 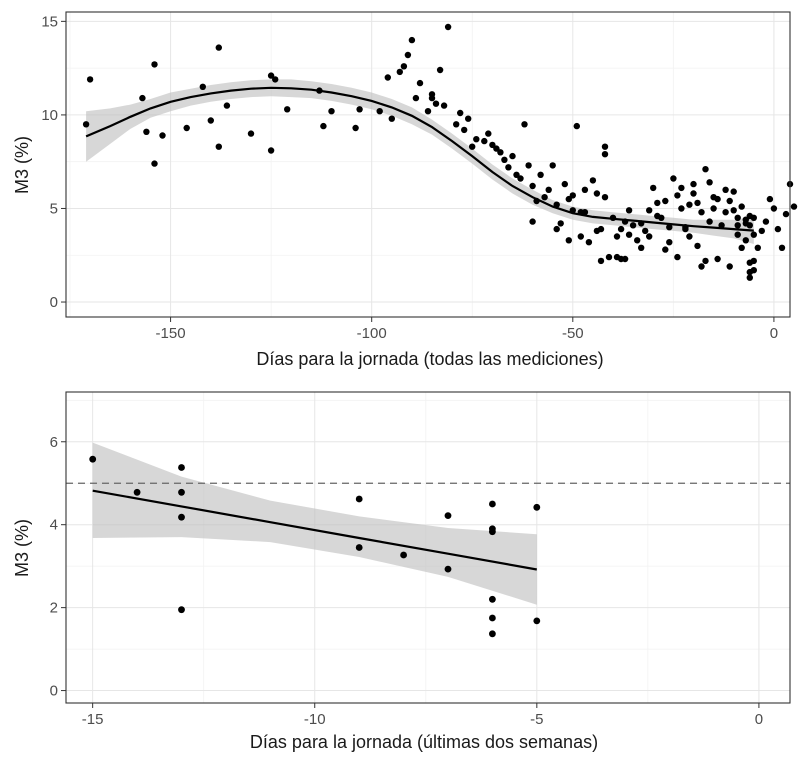 I want to click on bot-x-tick-label: -10, so click(x=315, y=719).